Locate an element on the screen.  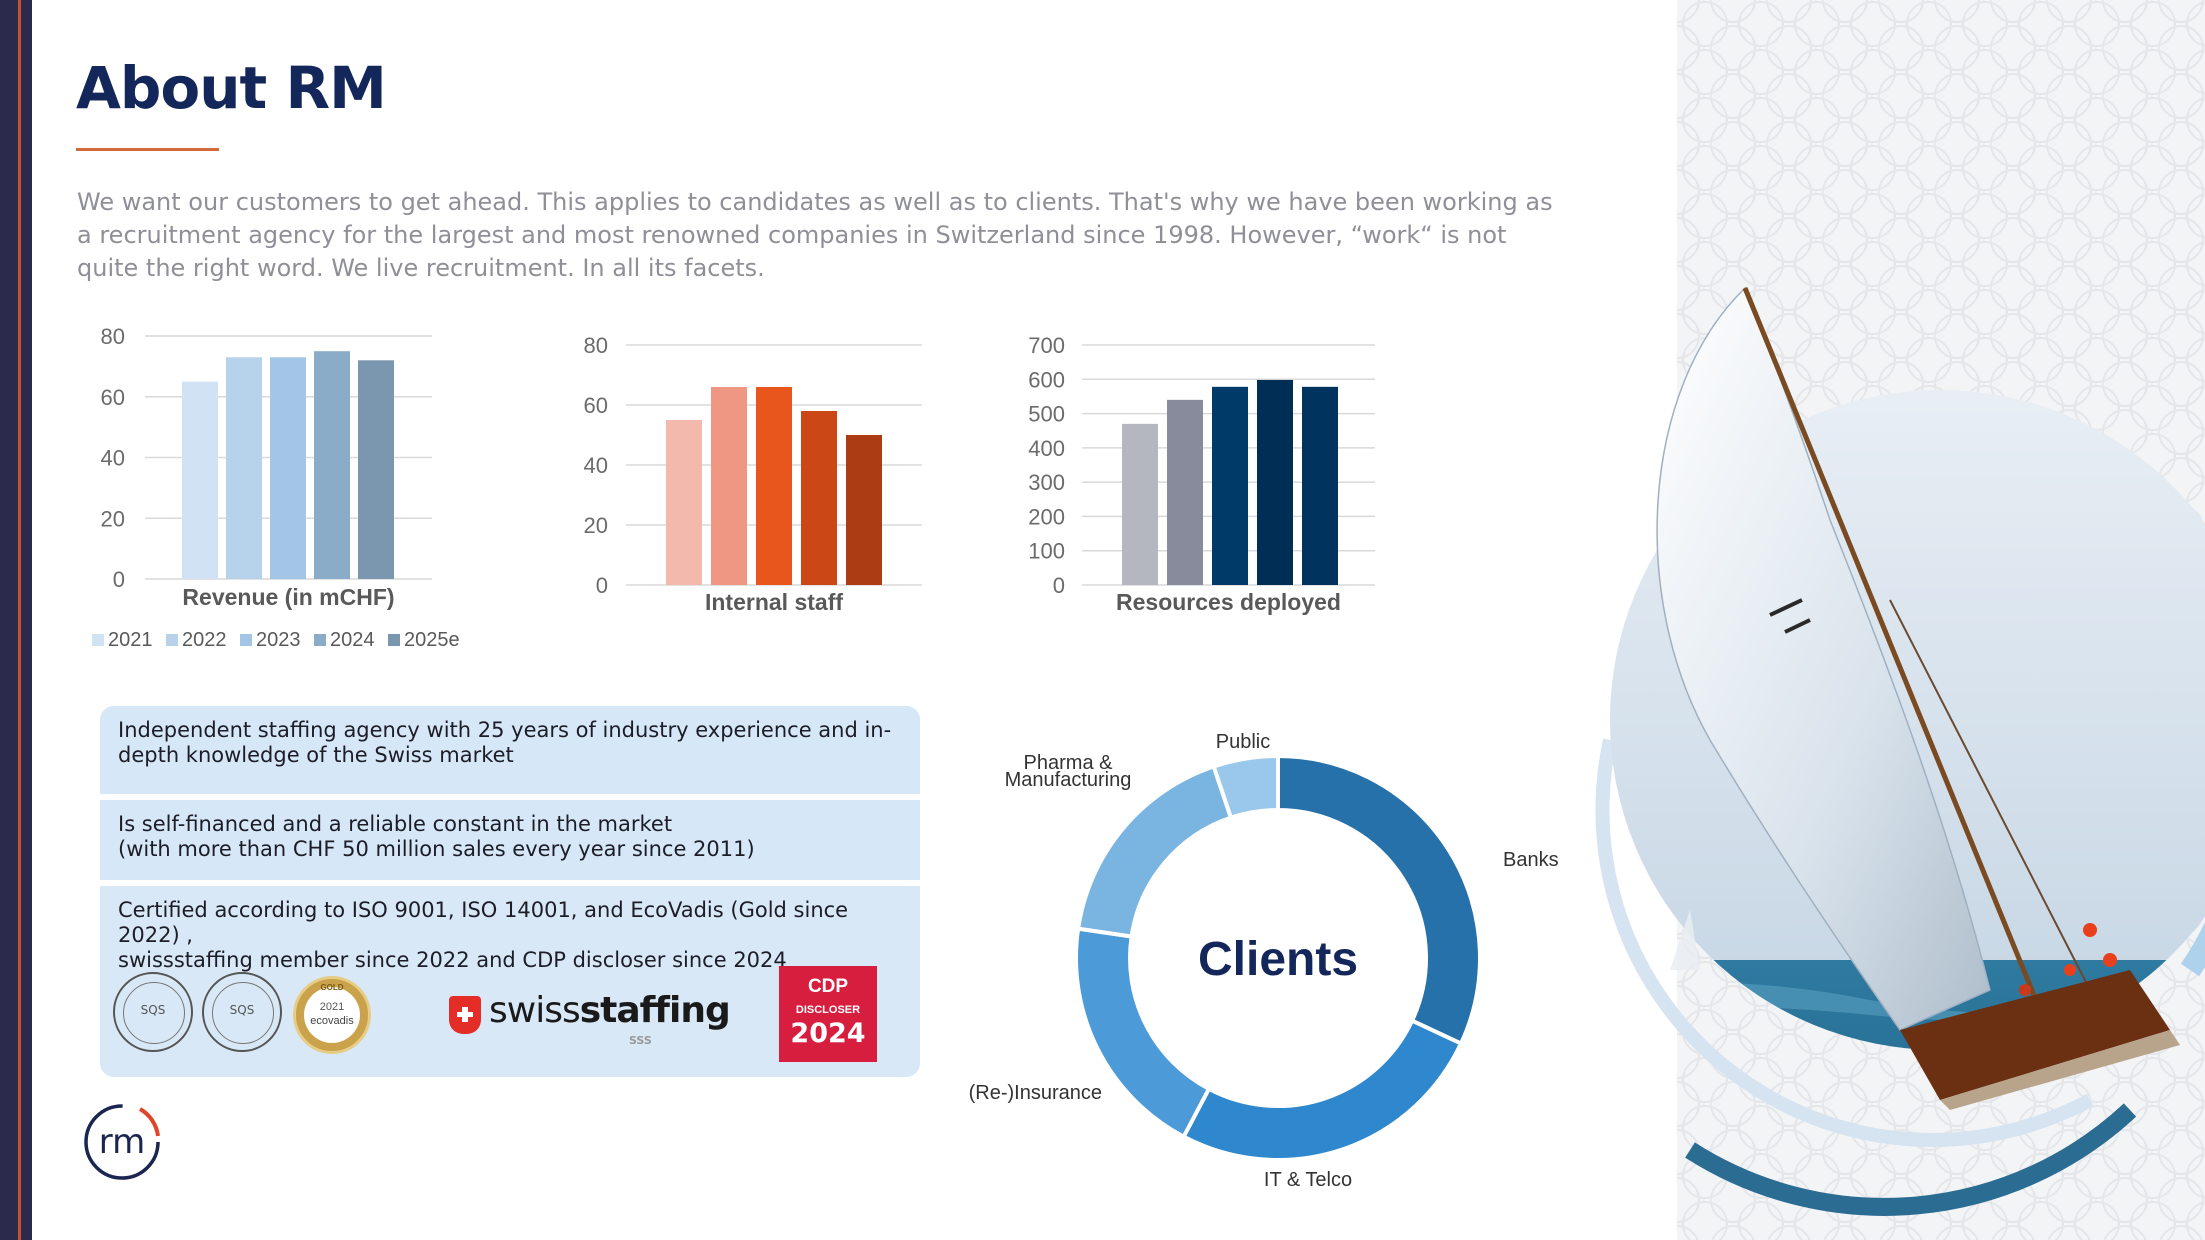
sail-number is located at coordinates (1790, 616).